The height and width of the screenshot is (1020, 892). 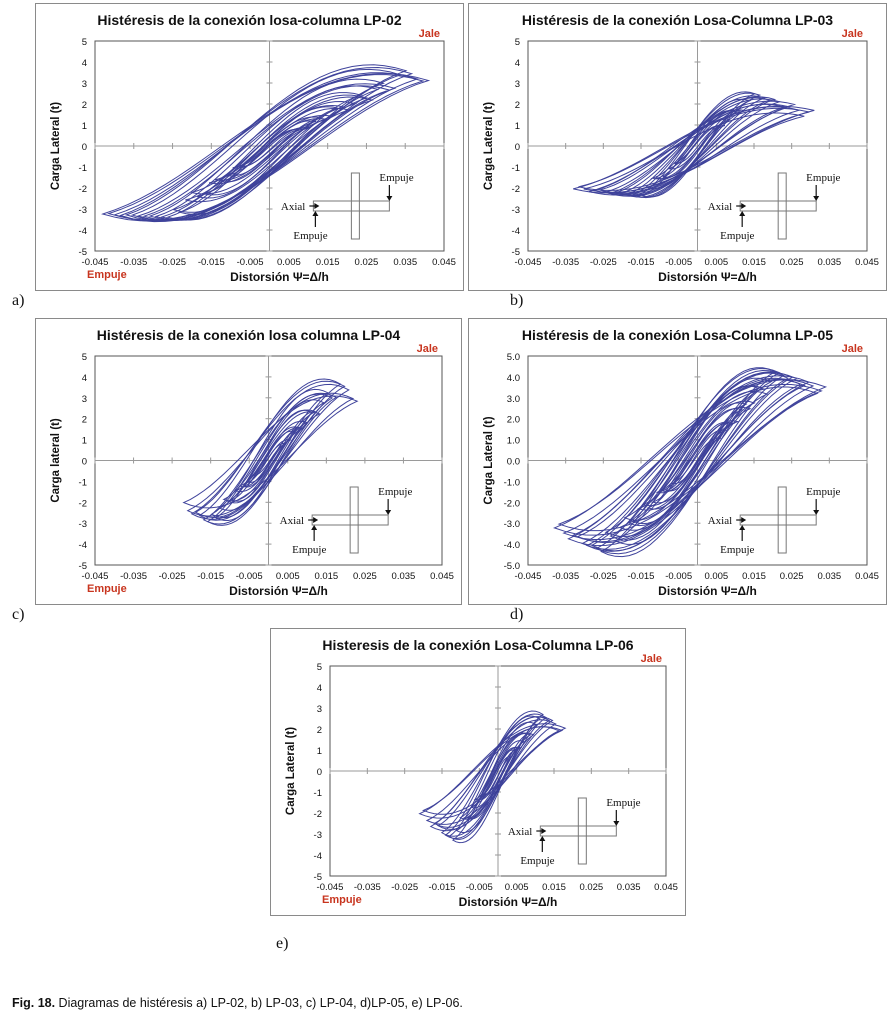 What do you see at coordinates (84, 147) in the screenshot?
I see `y-tick-label: 0` at bounding box center [84, 147].